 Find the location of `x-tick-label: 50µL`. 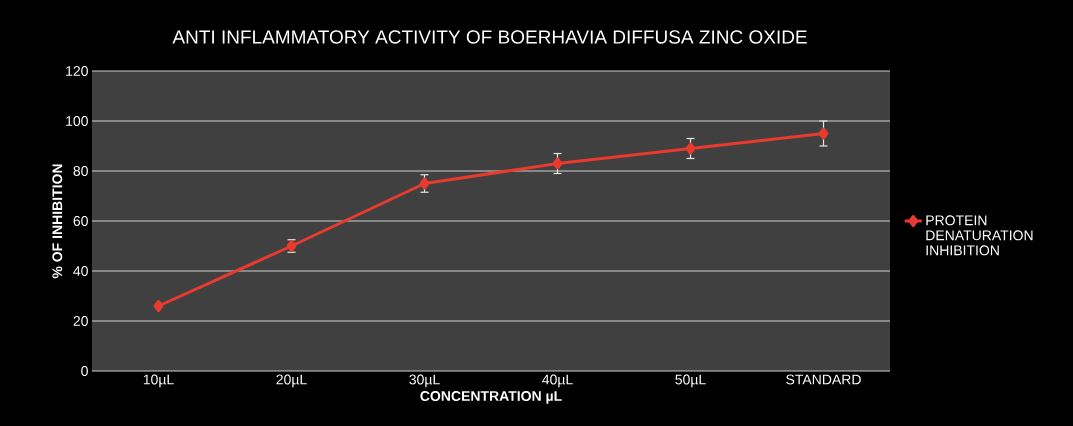

x-tick-label: 50µL is located at coordinates (690, 381).